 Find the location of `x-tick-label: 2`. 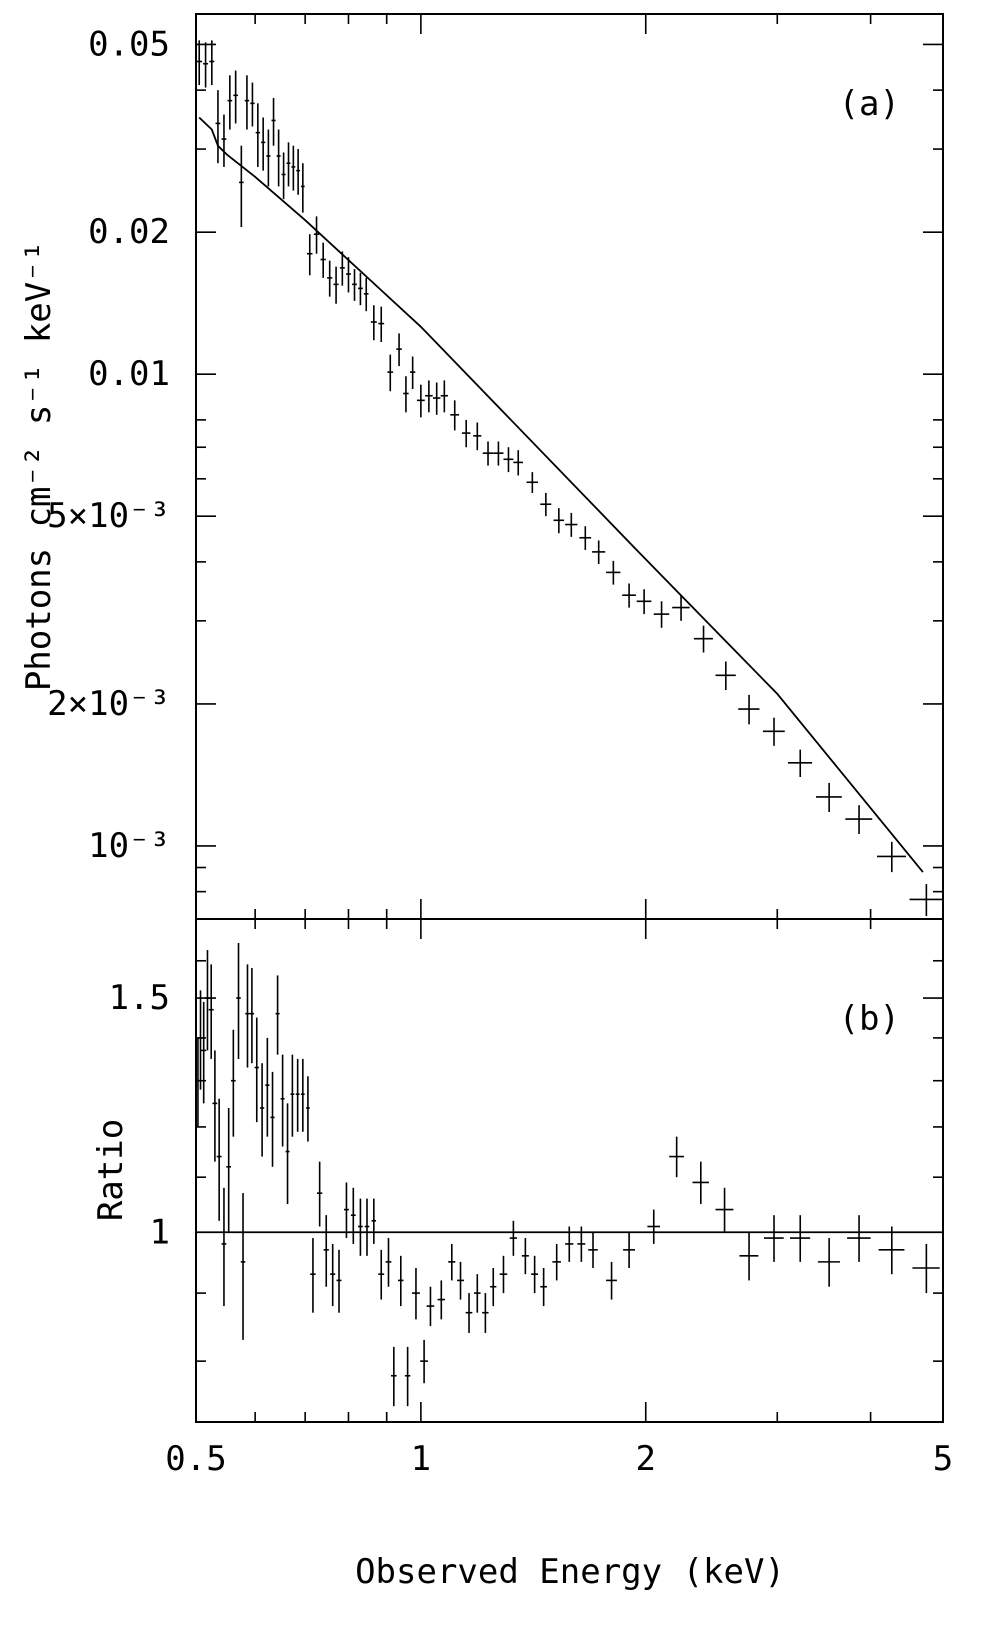

x-tick-label: 2 is located at coordinates (645, 1459).